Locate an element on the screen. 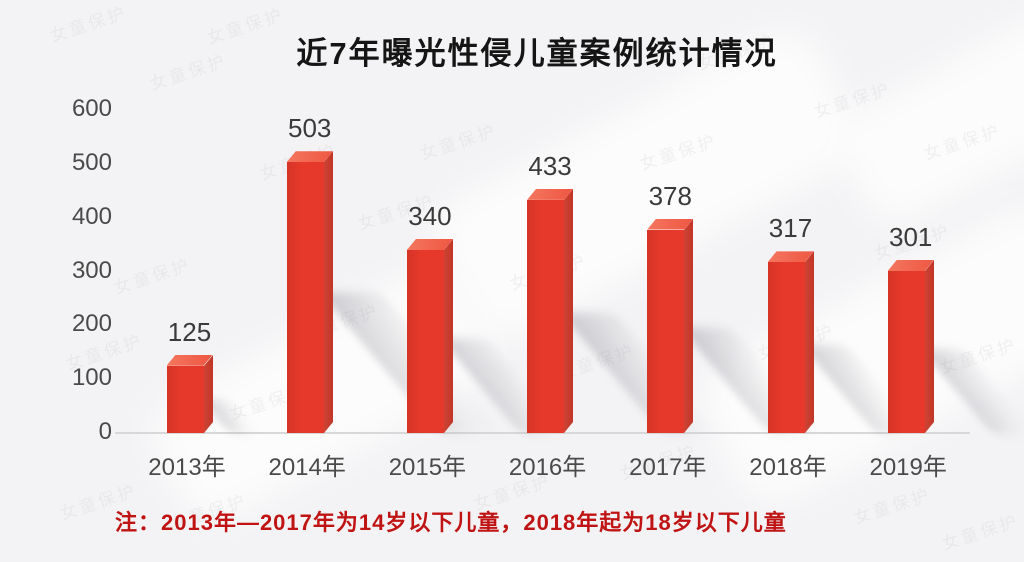 The height and width of the screenshot is (562, 1024). bar-value-label: 317 is located at coordinates (790, 228).